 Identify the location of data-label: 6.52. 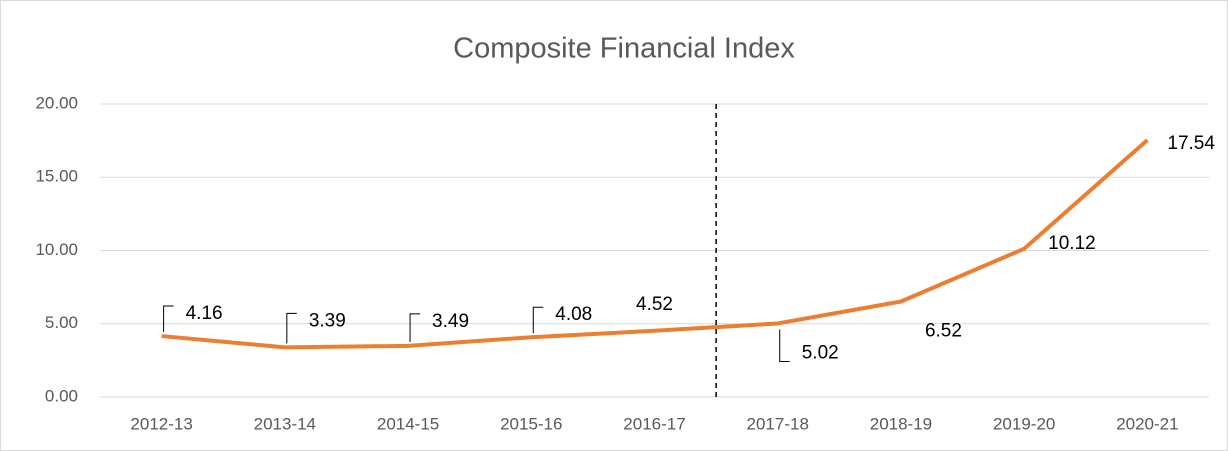
(943, 330).